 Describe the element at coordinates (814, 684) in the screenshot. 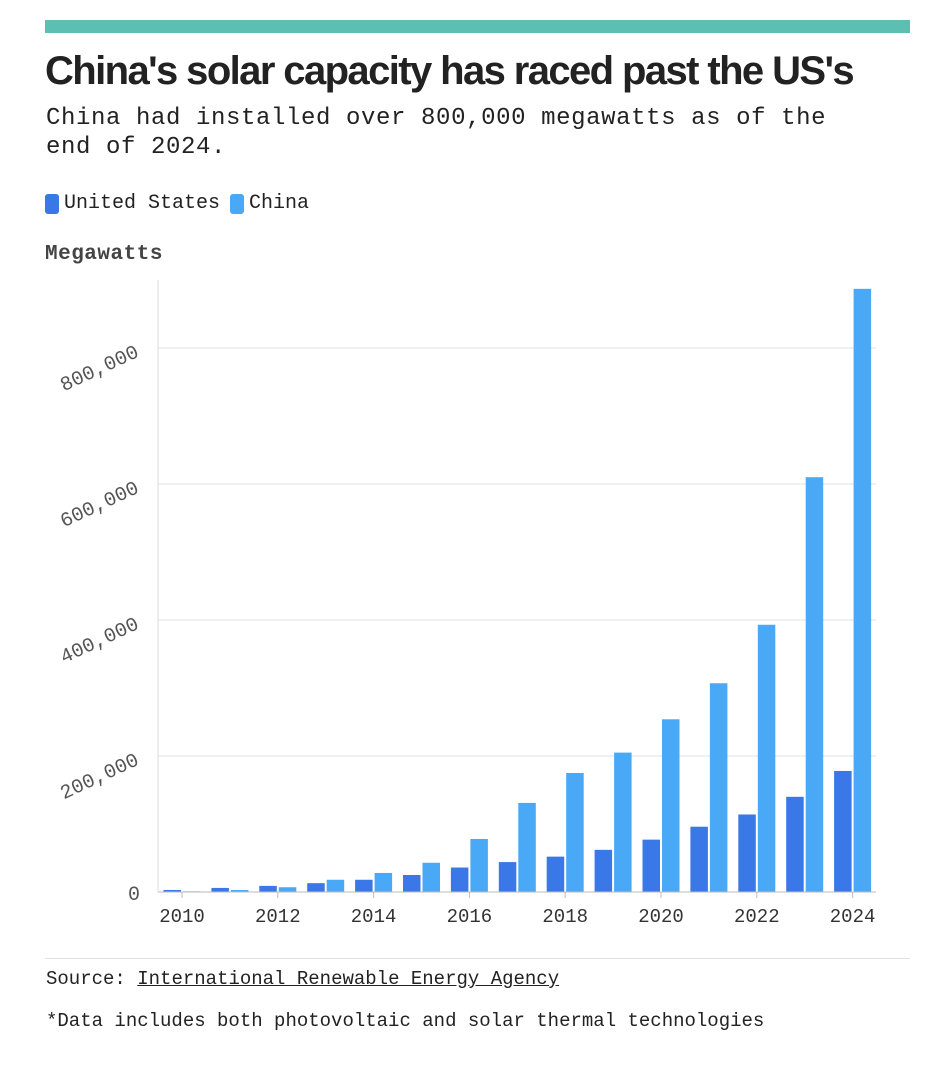

I see `bar-china-2023` at that location.